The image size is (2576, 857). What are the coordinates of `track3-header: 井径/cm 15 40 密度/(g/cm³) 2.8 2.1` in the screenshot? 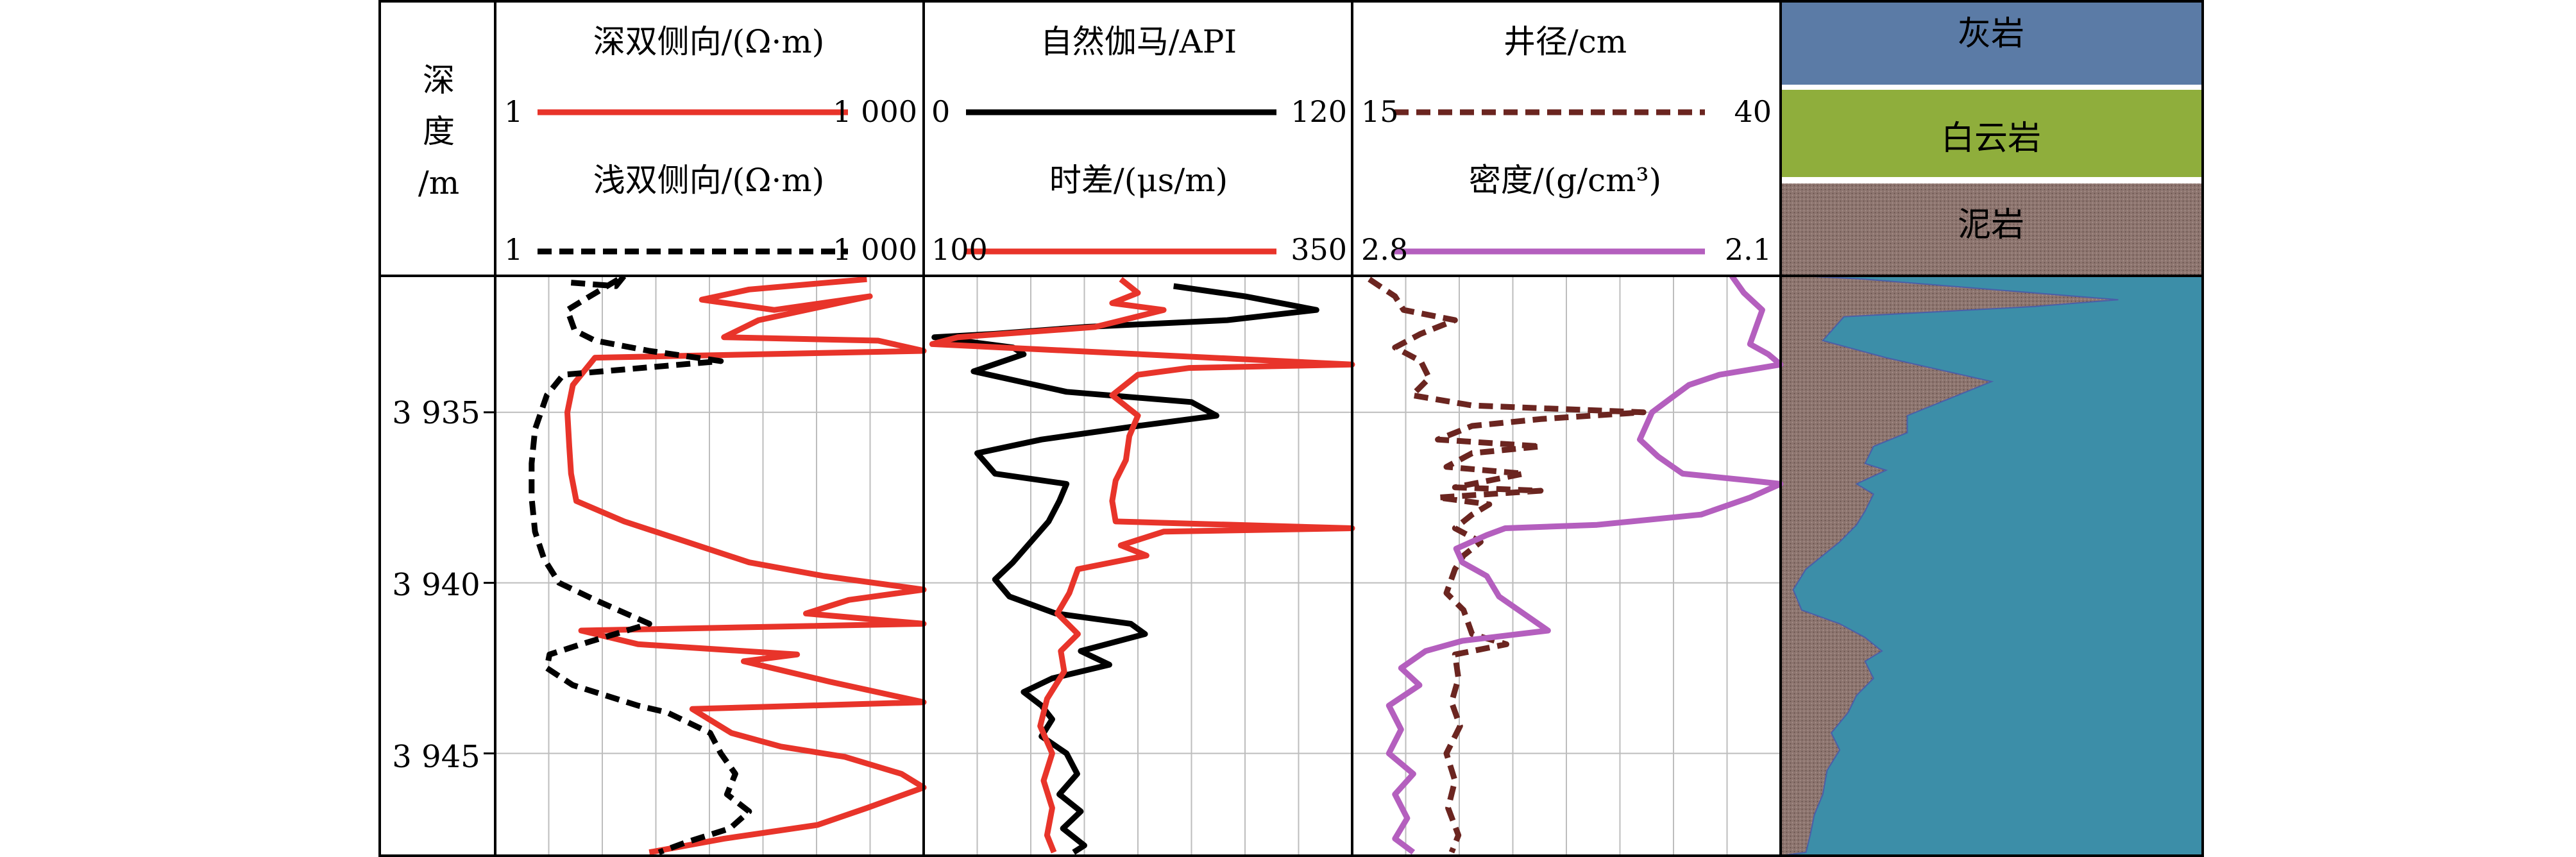 It's located at (1566, 145).